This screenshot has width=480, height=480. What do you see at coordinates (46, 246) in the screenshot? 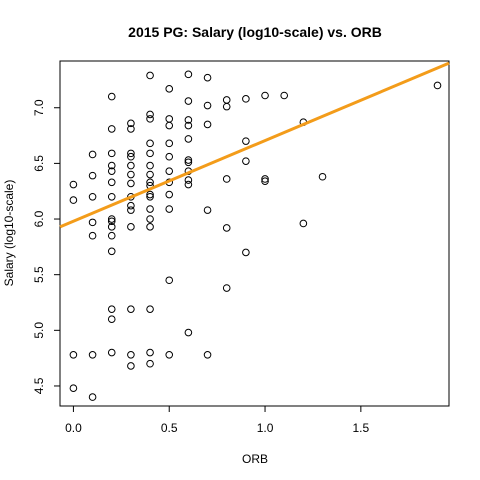
I see `y-axis: 4.5 5.0 5.5 6.0 6.5 7.0` at bounding box center [46, 246].